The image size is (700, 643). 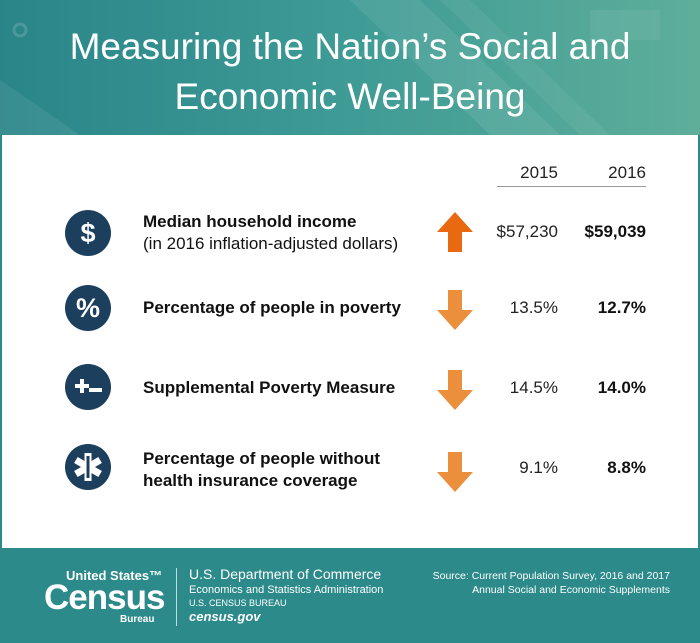 What do you see at coordinates (621, 307) in the screenshot?
I see `value-2016: 12.7%` at bounding box center [621, 307].